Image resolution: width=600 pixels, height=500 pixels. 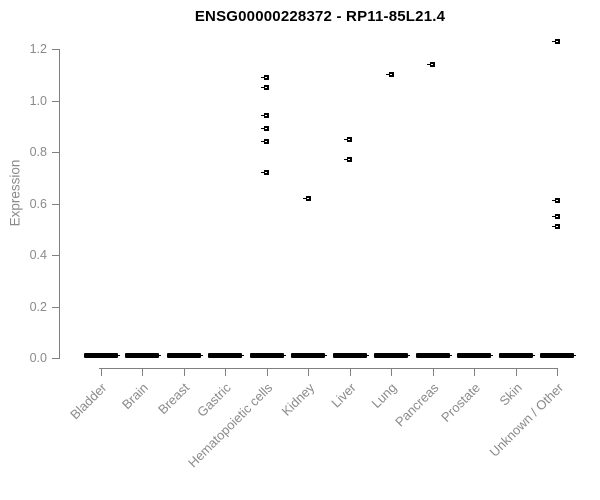 I want to click on y-tick-label: 0.0, so click(x=38, y=358).